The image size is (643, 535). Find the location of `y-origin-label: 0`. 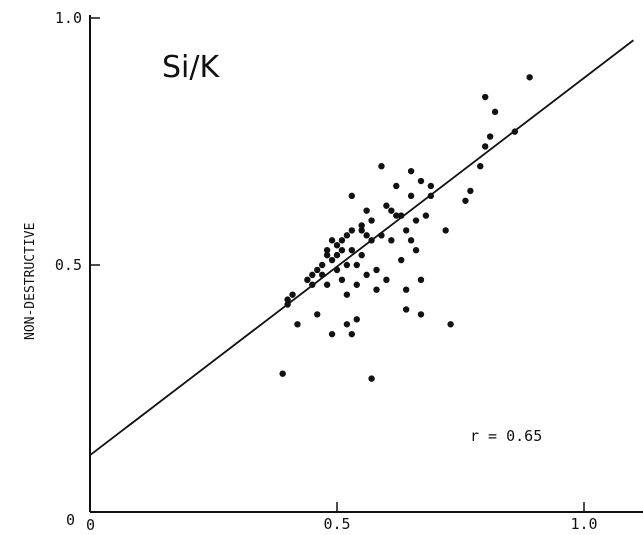

y-origin-label: 0 is located at coordinates (70, 520).